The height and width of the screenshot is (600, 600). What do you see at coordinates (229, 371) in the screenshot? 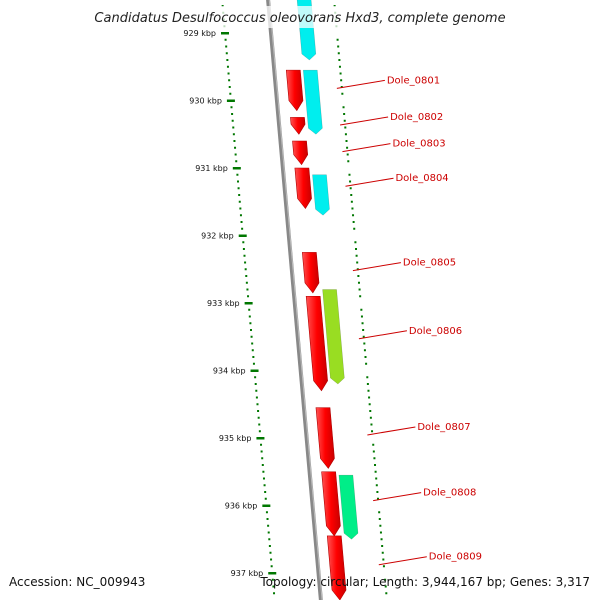
I see `kbp-tick-label: 934 kbp` at bounding box center [229, 371].